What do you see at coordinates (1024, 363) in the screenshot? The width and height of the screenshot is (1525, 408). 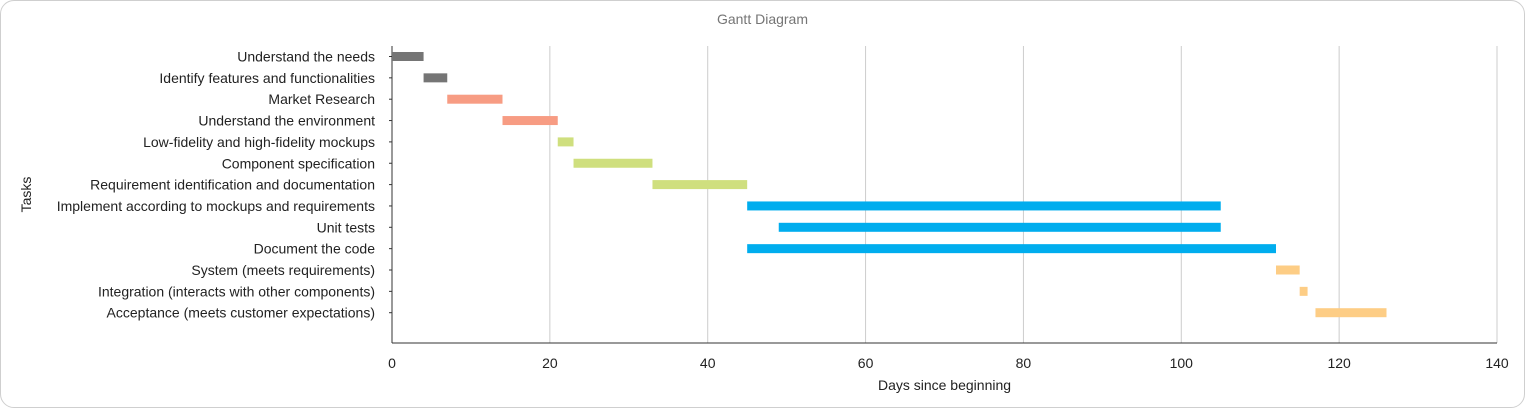 I see `x-tick-label: 80` at bounding box center [1024, 363].